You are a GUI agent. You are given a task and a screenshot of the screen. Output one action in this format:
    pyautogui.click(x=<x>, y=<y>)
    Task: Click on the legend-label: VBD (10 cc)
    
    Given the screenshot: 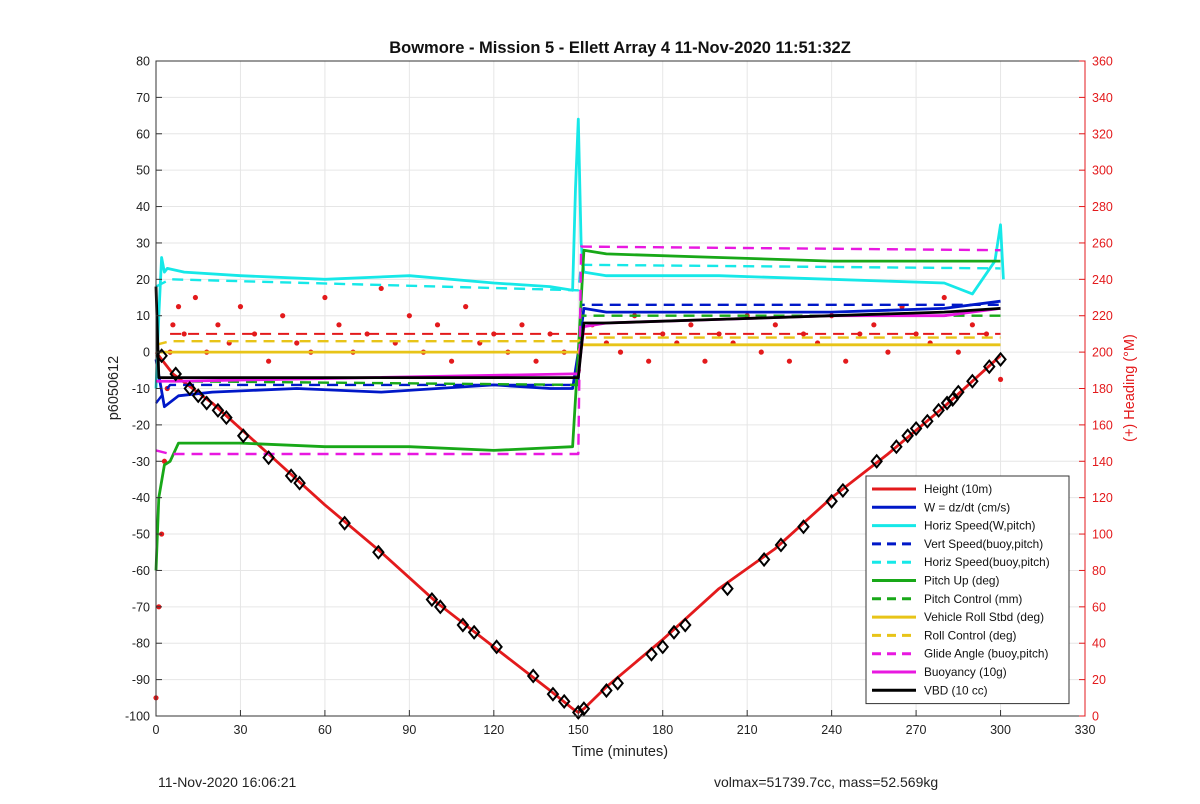 What is the action you would take?
    pyautogui.click(x=956, y=690)
    